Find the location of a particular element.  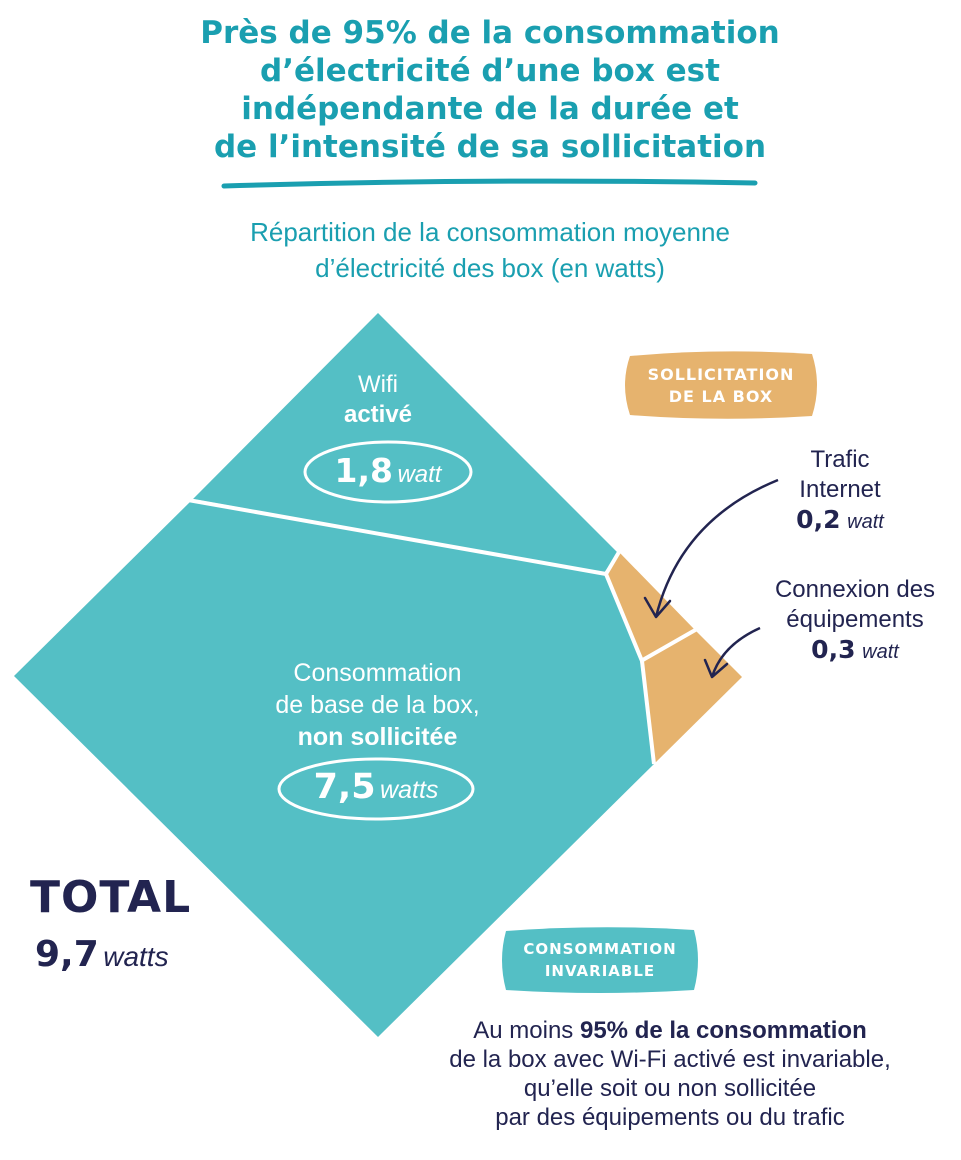

note-line-1-pre: Au moins is located at coordinates (526, 1030).